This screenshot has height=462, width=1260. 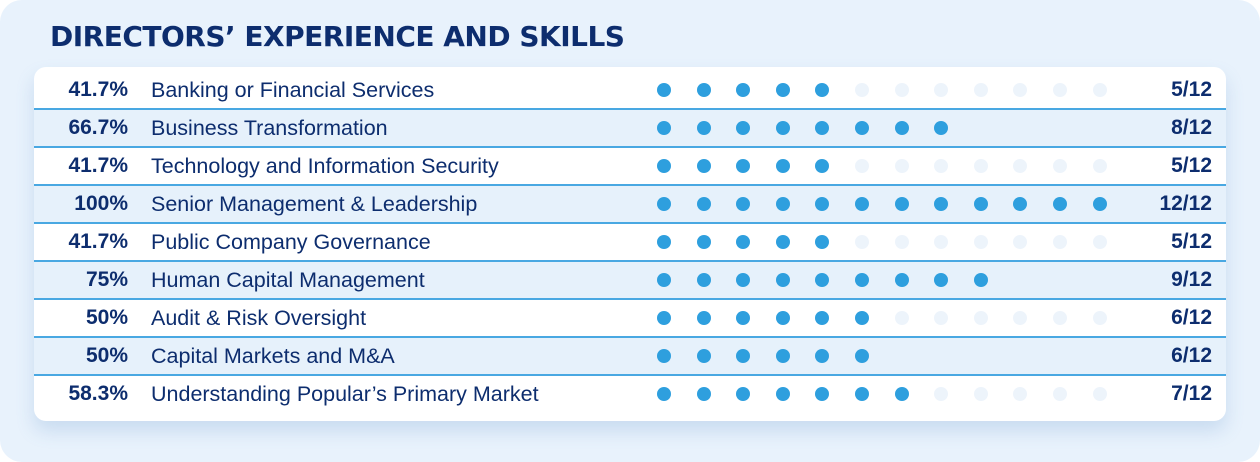 I want to click on skill-percent: 41.7%, so click(x=98, y=89).